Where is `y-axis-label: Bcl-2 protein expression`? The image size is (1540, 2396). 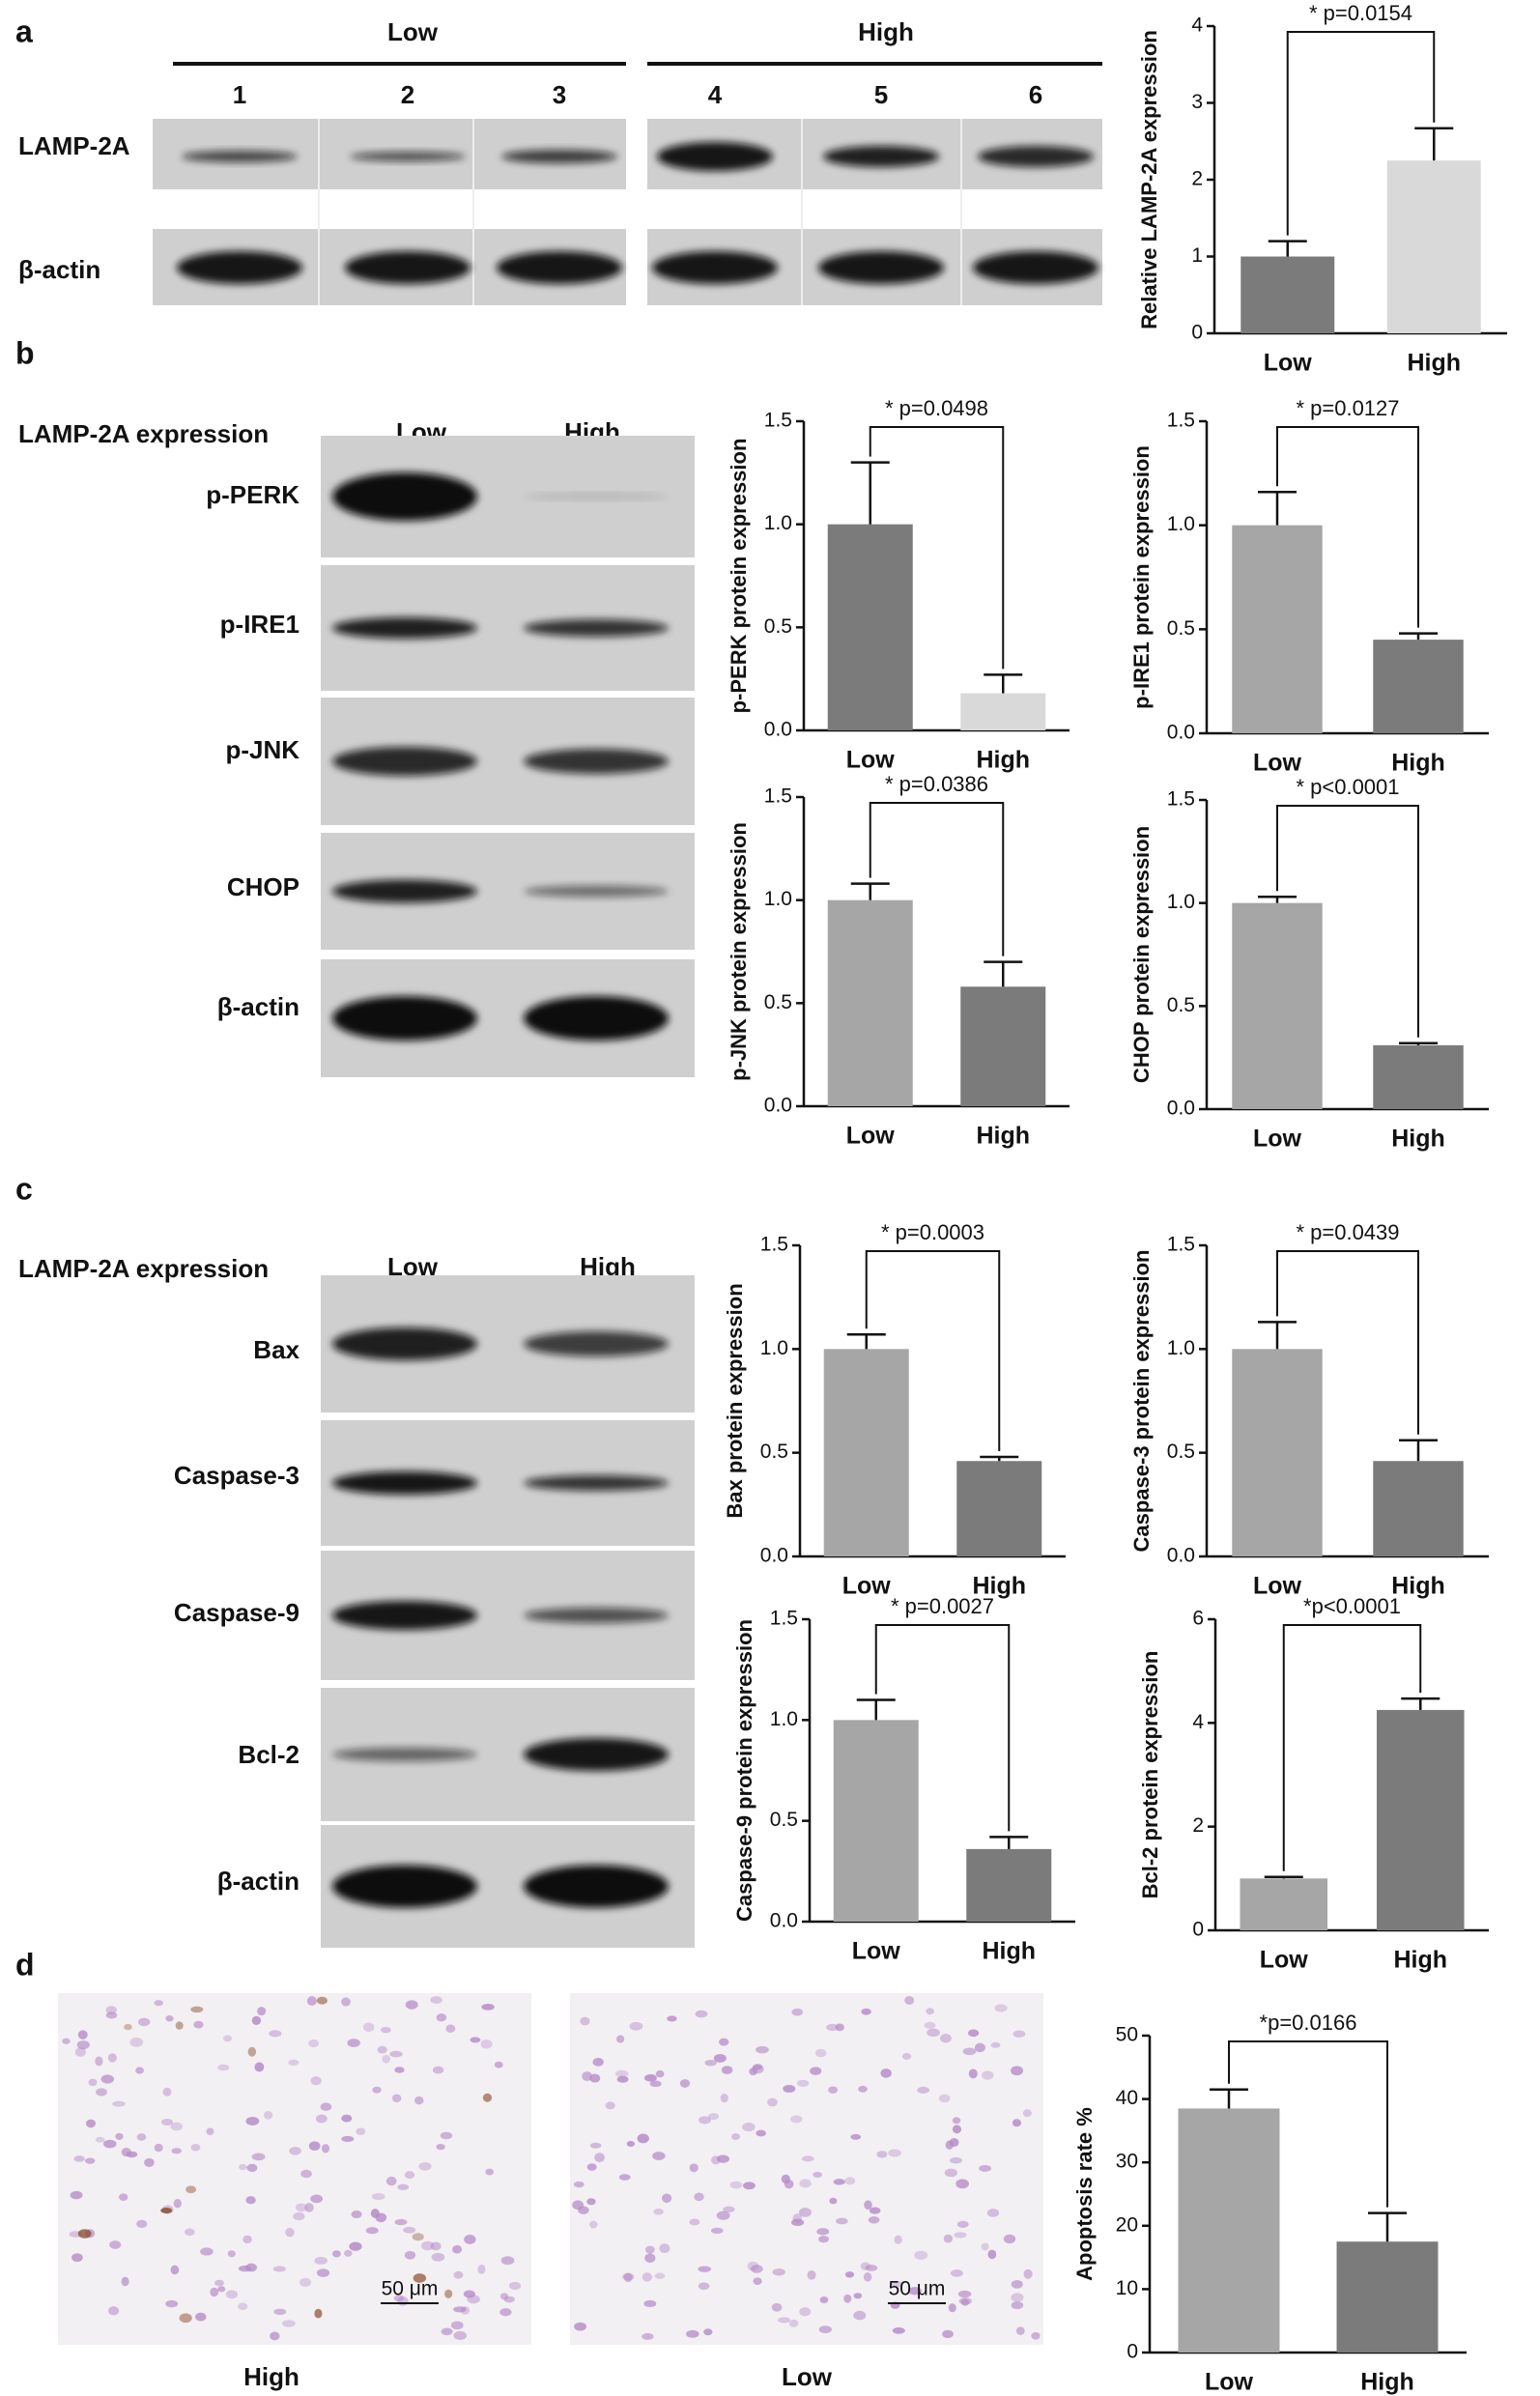 y-axis-label: Bcl-2 protein expression is located at coordinates (1150, 1775).